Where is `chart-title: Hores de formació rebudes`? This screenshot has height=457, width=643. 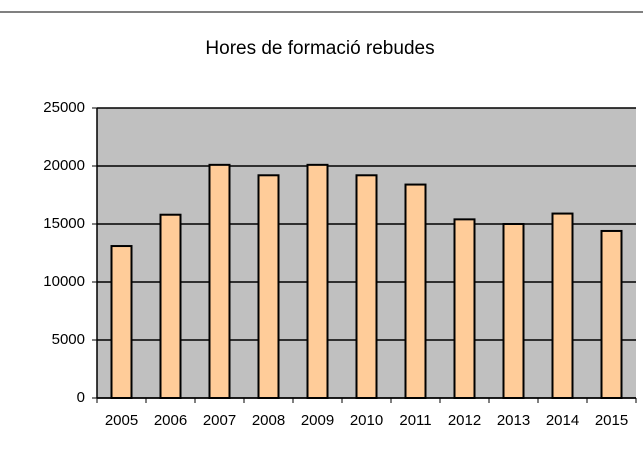 chart-title: Hores de formació rebudes is located at coordinates (319, 48).